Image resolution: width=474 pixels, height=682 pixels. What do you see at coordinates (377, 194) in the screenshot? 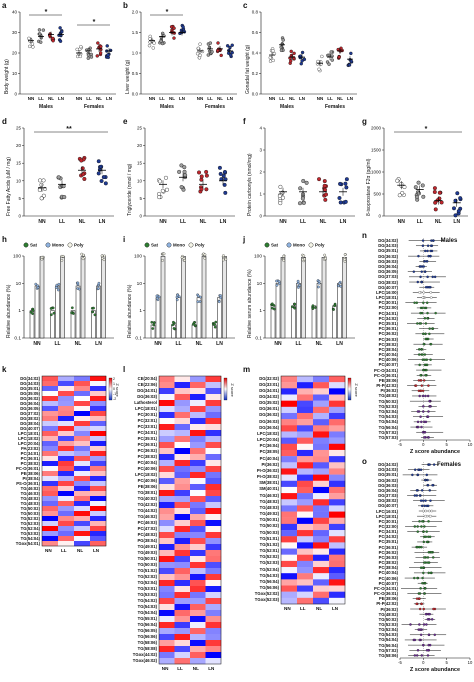
I see `y-tick-label: 500` at bounding box center [377, 194].